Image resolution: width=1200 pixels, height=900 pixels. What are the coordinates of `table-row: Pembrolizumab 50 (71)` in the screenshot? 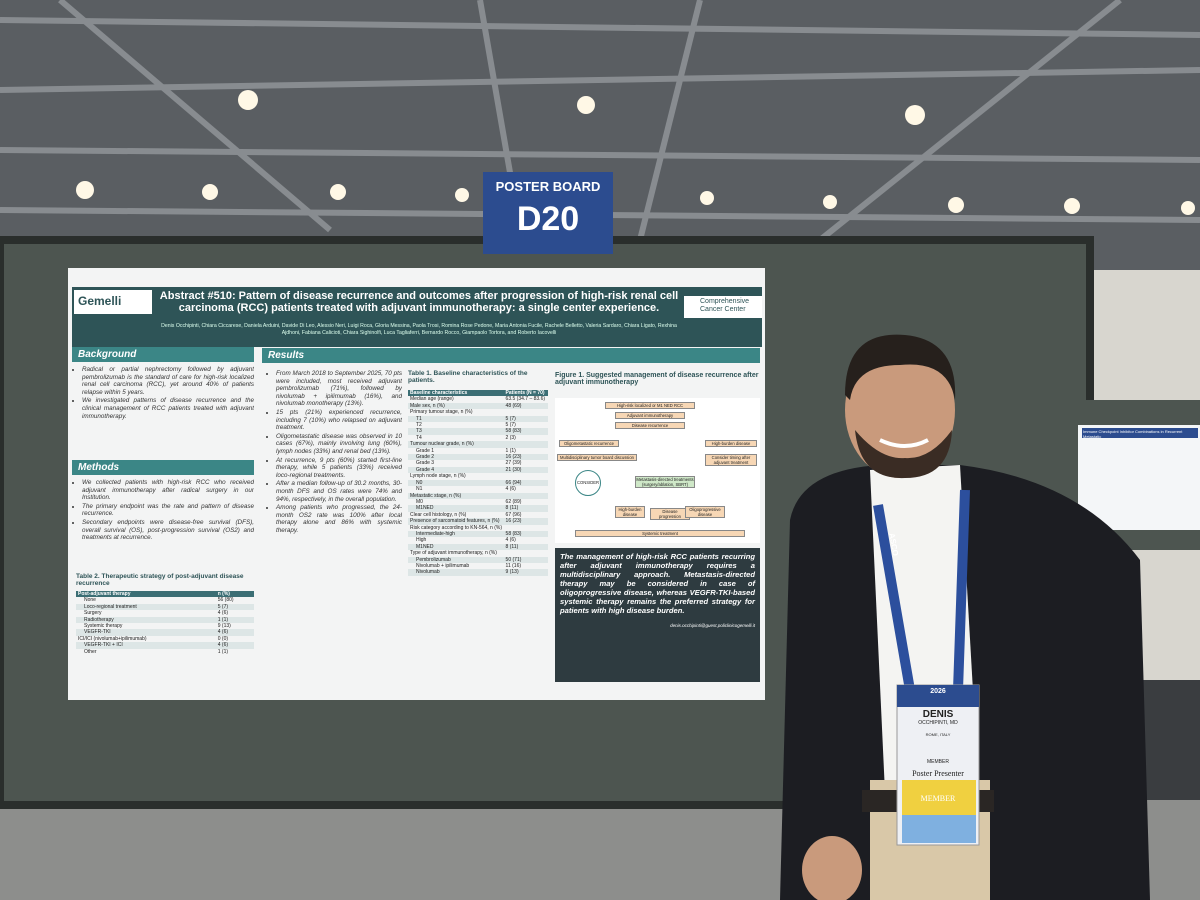 It's located at (478, 559).